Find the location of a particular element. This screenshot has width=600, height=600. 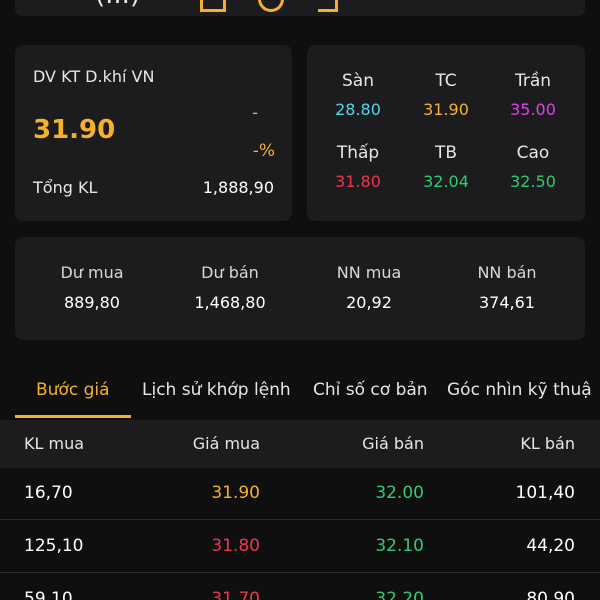

reference-price-value: 31.90 is located at coordinates (446, 109).